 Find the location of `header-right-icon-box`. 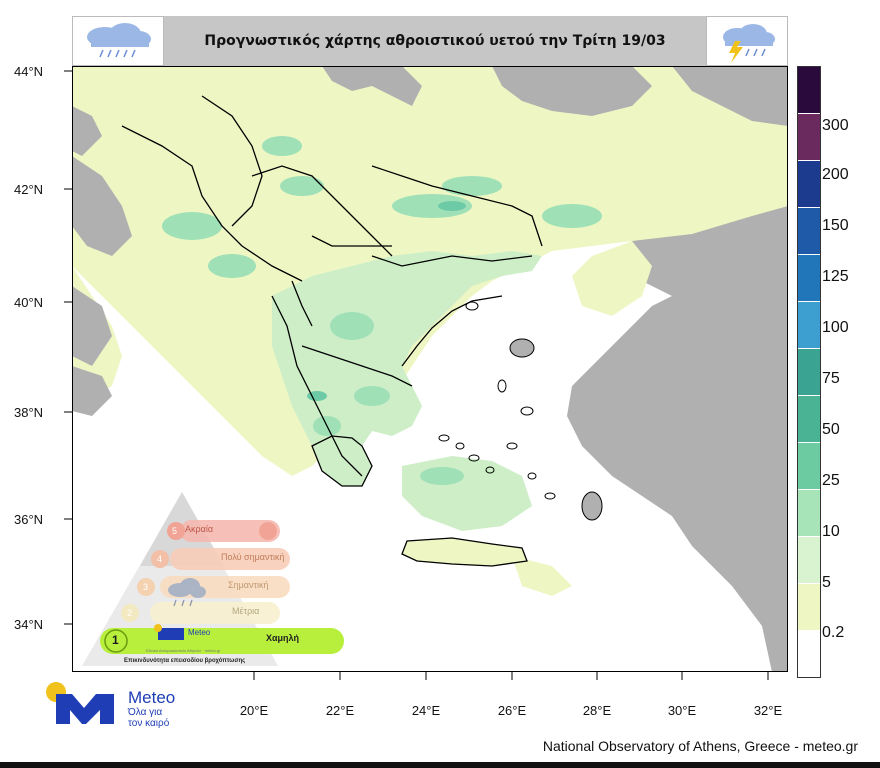

header-right-icon-box is located at coordinates (747, 41).